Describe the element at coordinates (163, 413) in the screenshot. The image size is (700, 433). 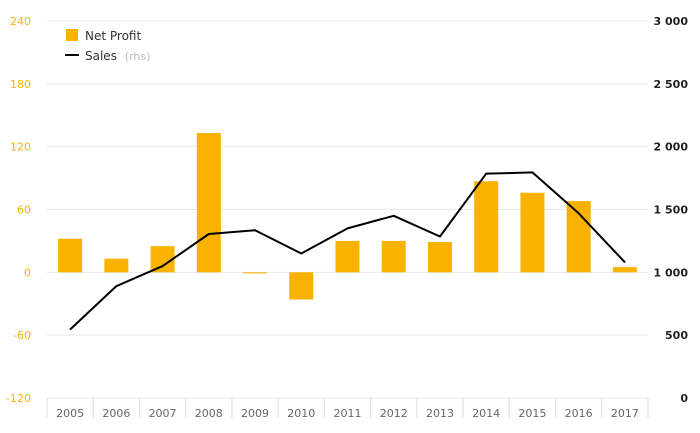
I see `x-tick-label: 2007` at that location.